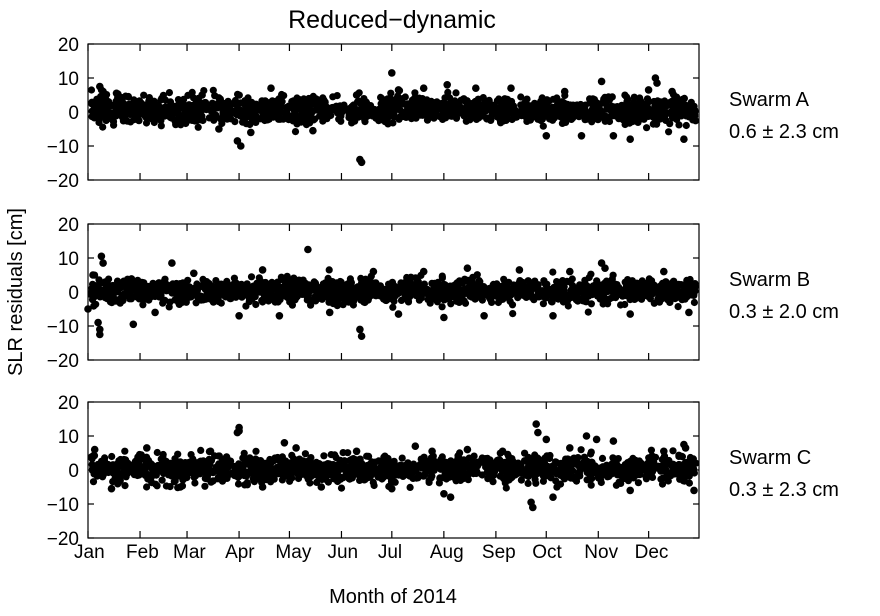 This screenshot has height=616, width=880. What do you see at coordinates (601, 552) in the screenshot?
I see `x-tick-label: Nov` at bounding box center [601, 552].